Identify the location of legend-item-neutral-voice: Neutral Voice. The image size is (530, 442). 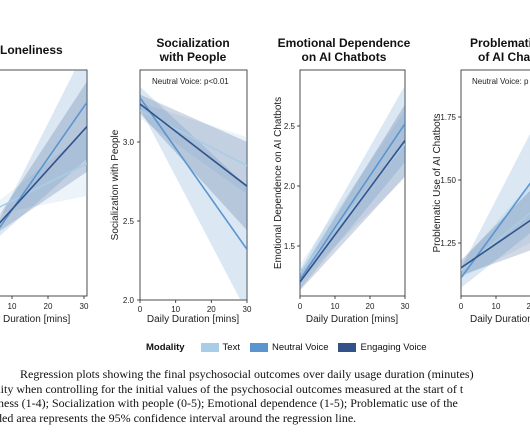
(289, 347).